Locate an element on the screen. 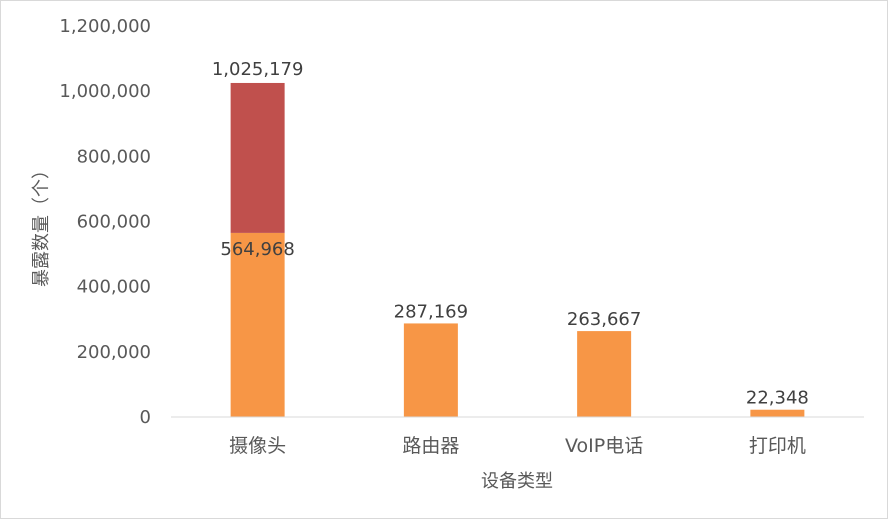  y-axis-title: 暴露数量（个） is located at coordinates (41, 224).